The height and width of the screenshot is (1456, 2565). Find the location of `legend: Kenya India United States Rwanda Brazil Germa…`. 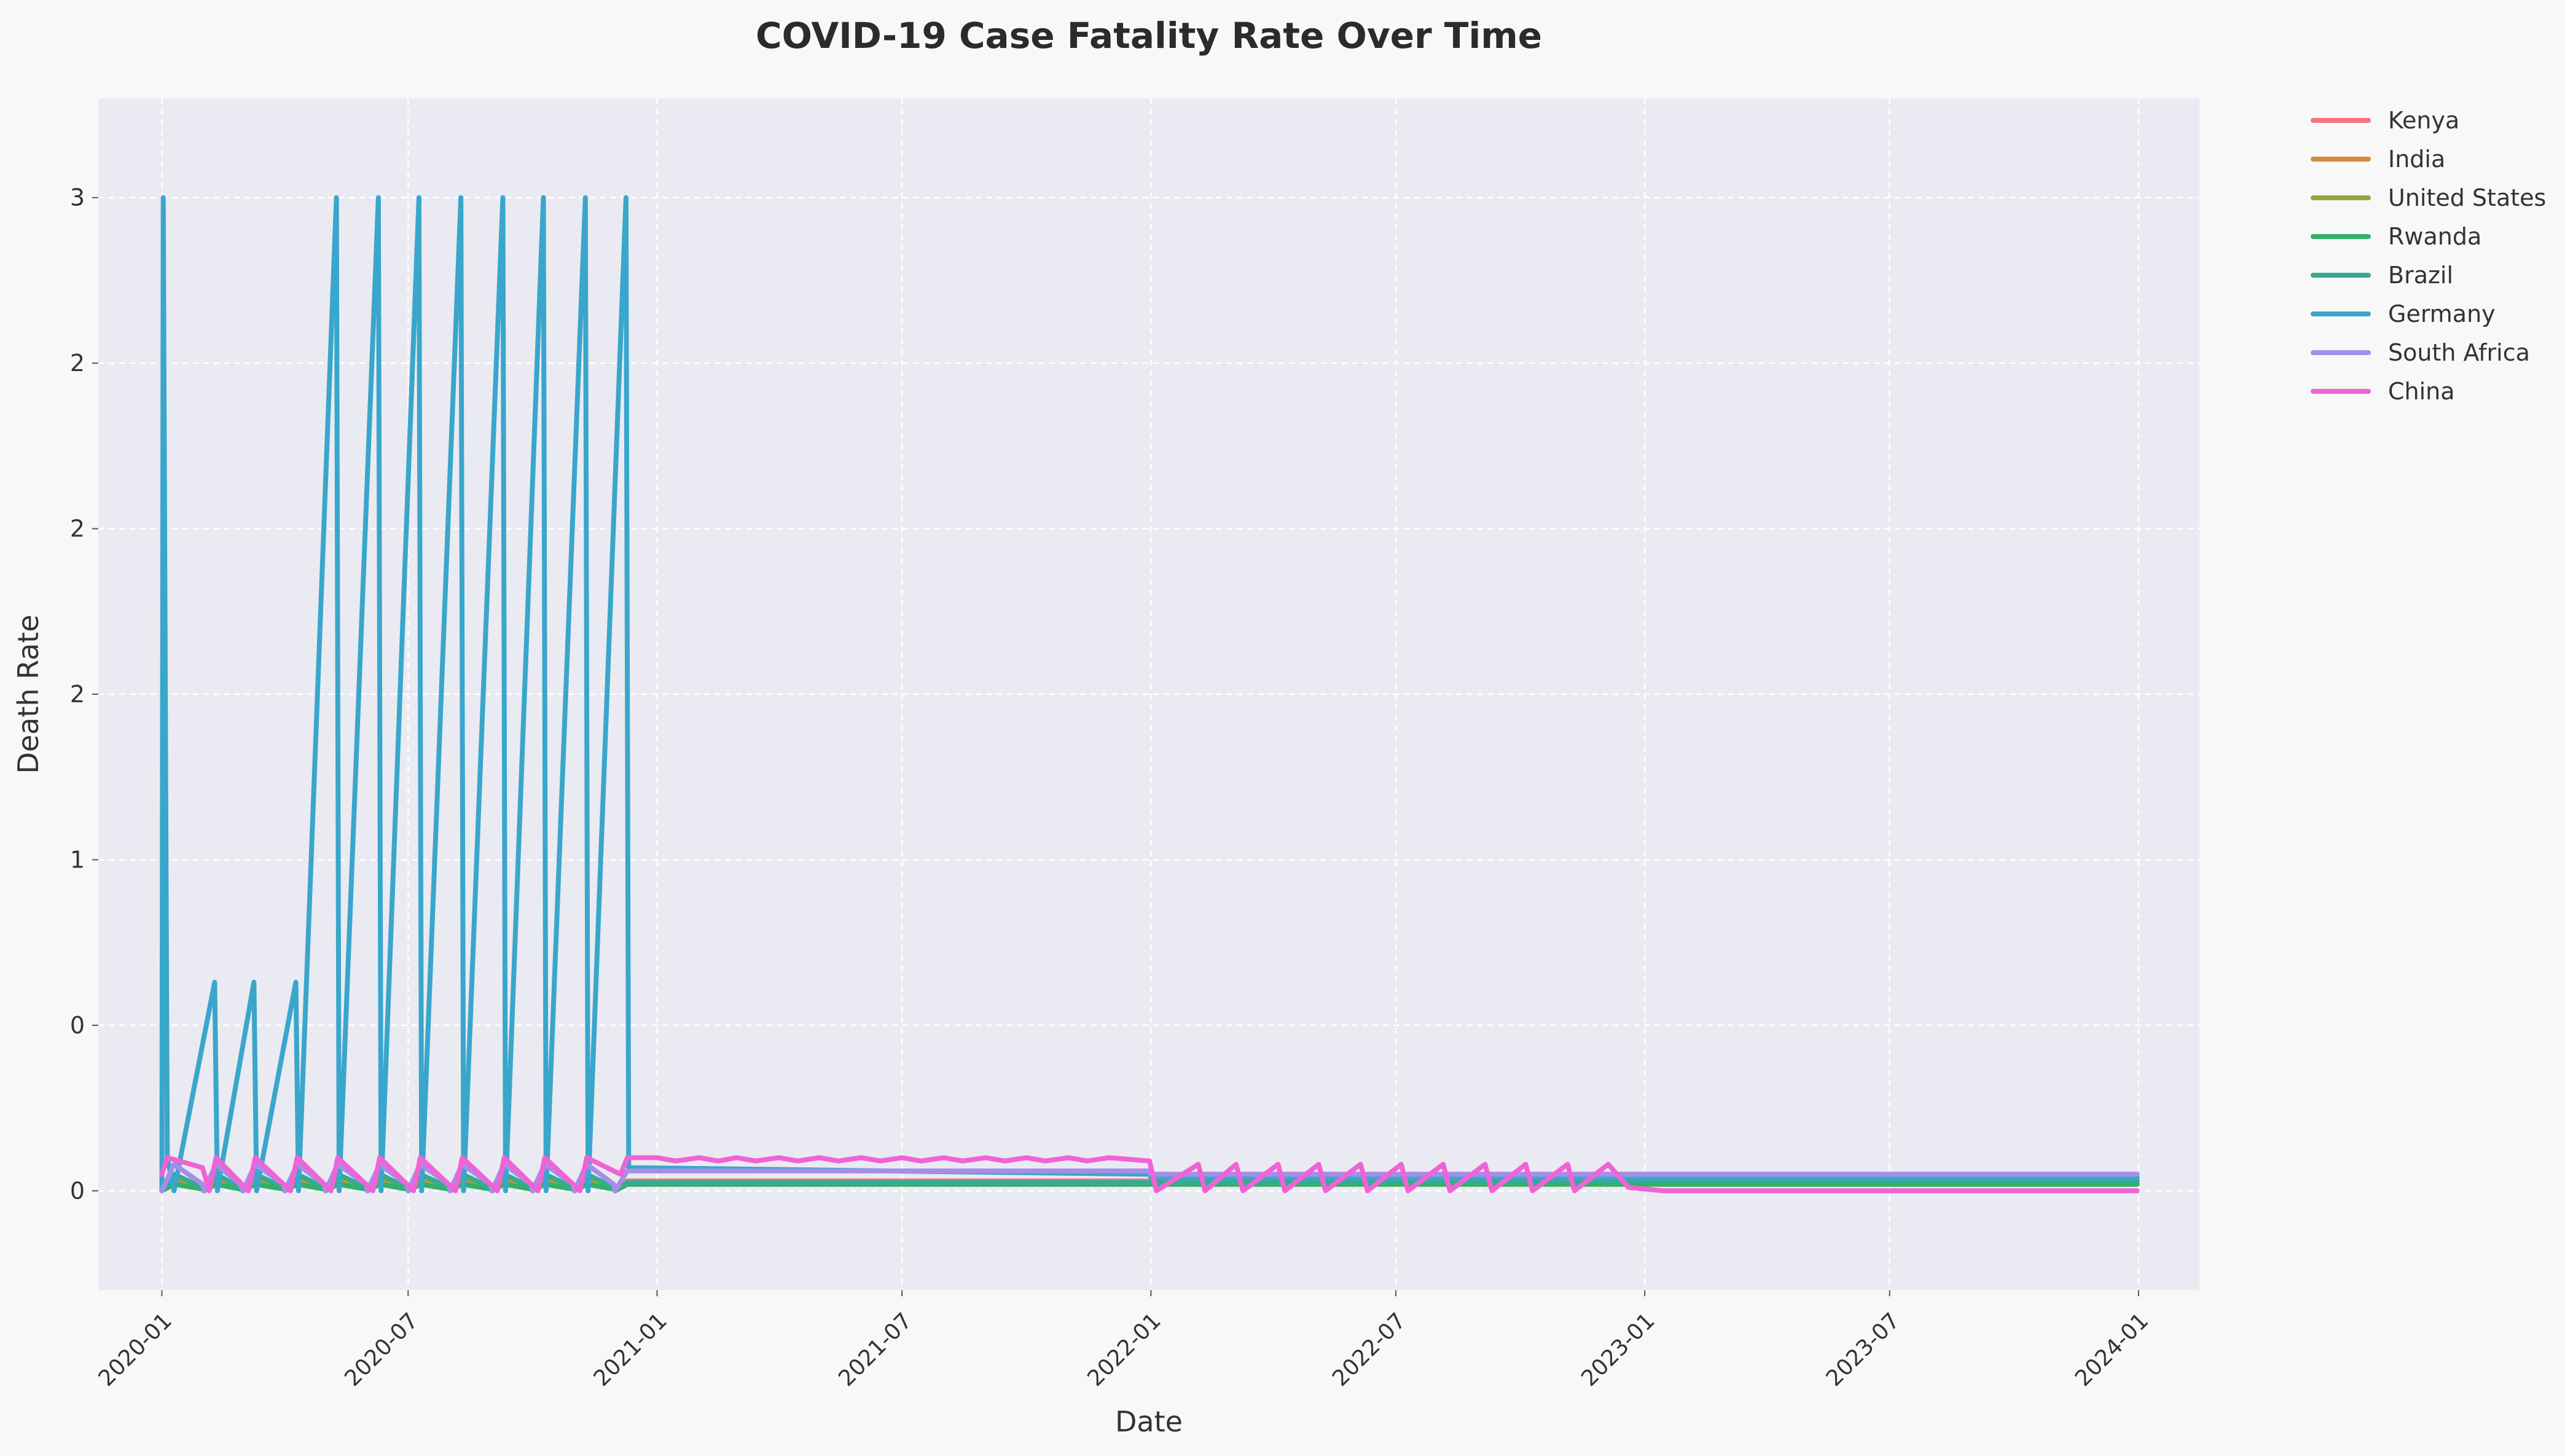

legend: Kenya India United States Rwanda Brazil Germa… is located at coordinates (2429, 256).